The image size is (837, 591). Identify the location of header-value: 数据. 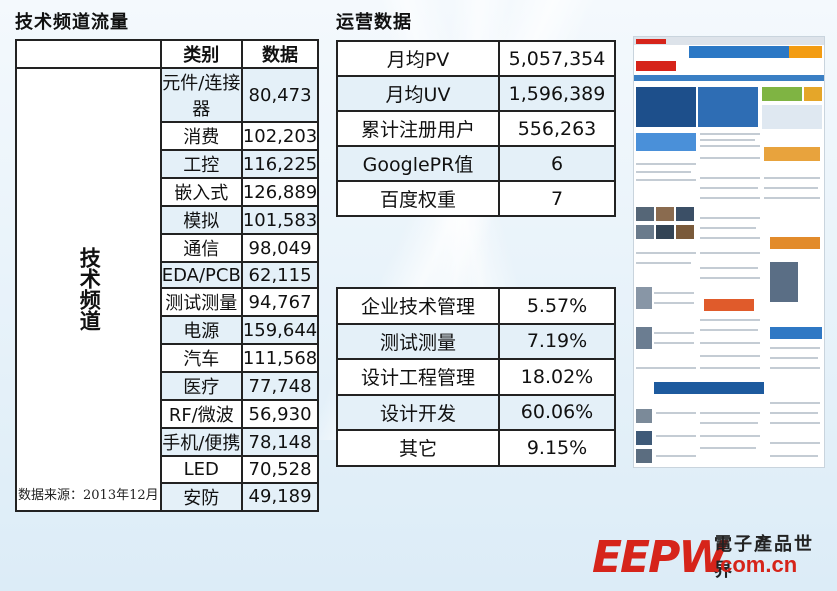
(280, 54).